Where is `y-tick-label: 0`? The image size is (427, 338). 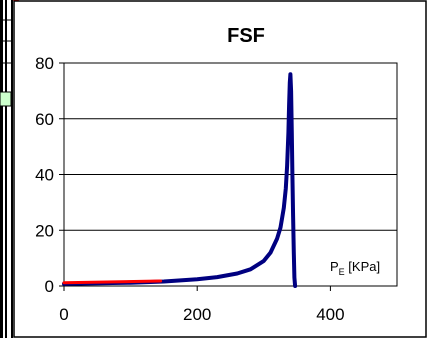 y-tick-label: 0 is located at coordinates (49, 286).